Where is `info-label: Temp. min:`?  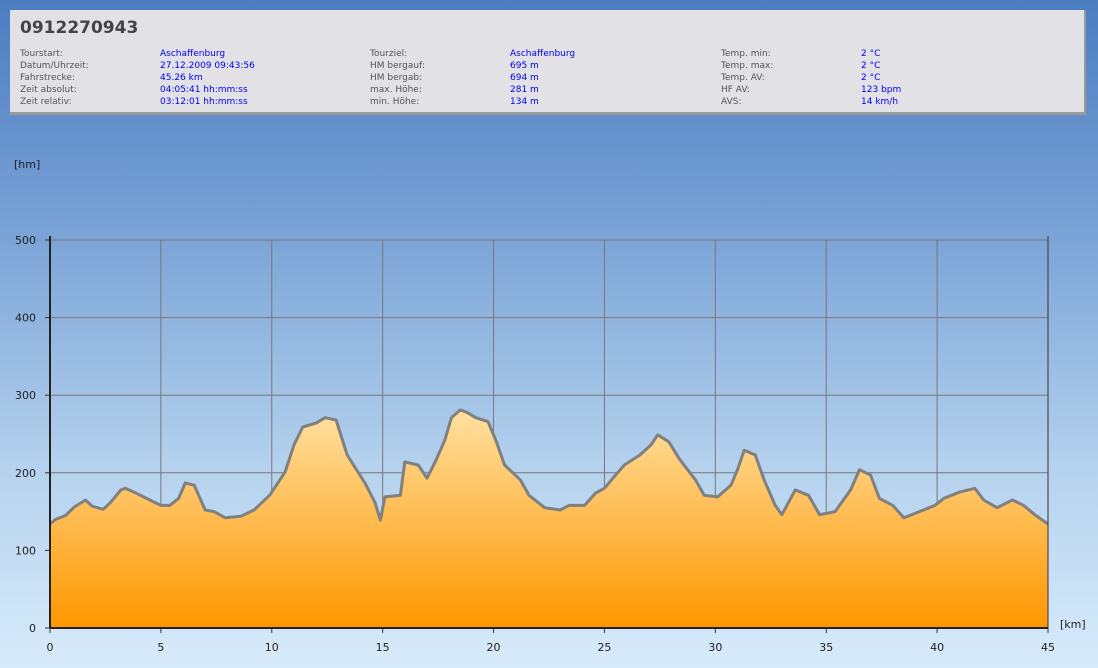 info-label: Temp. min: is located at coordinates (746, 54).